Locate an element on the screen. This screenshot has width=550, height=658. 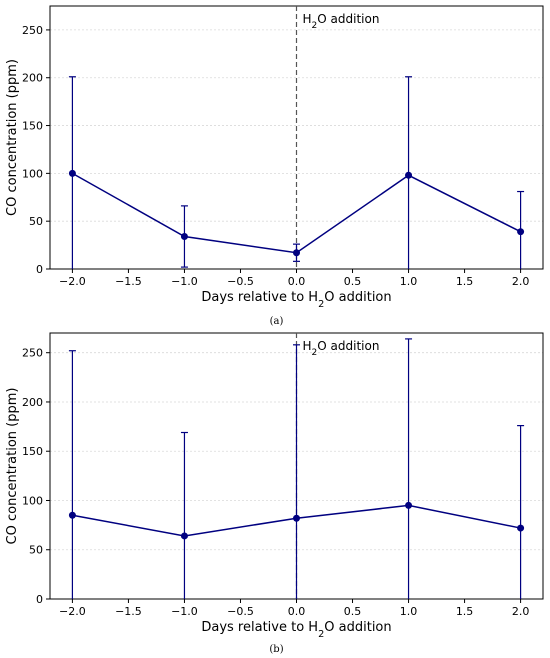
panel-caption: (a) is located at coordinates (277, 321).